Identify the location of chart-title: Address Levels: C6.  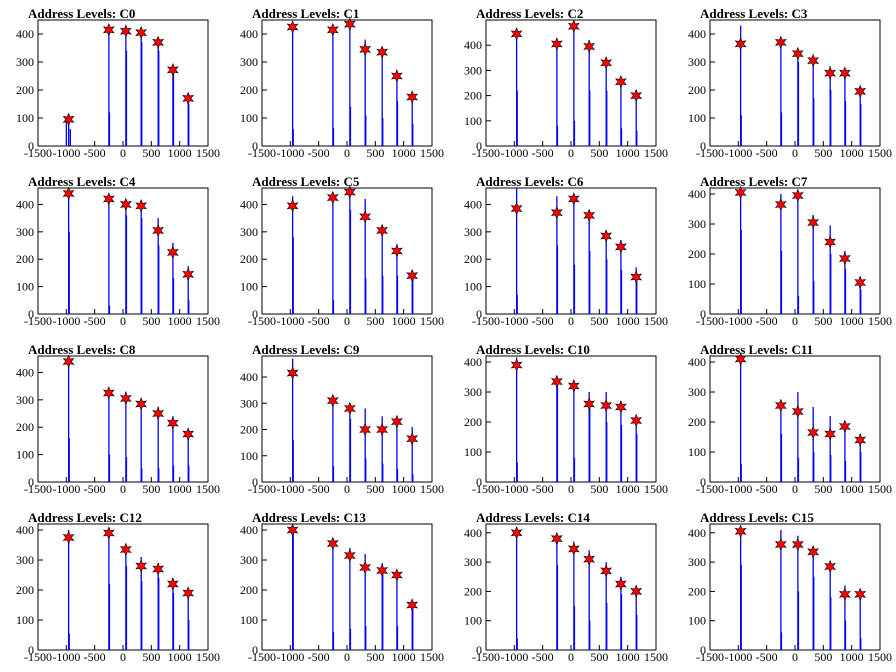
(530, 181).